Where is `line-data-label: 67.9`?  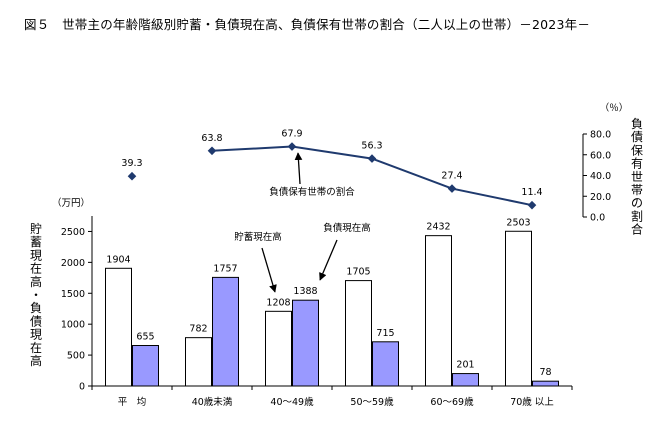
line-data-label: 67.9 is located at coordinates (291, 134).